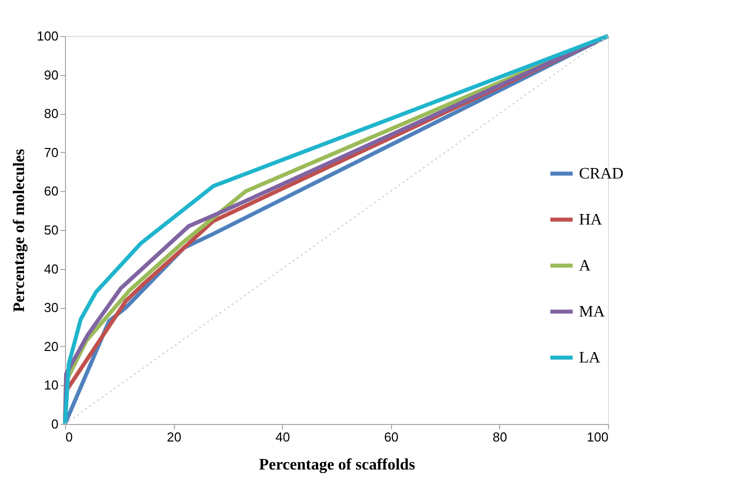 The width and height of the screenshot is (742, 497). What do you see at coordinates (282, 437) in the screenshot?
I see `x-tick-label: 40` at bounding box center [282, 437].